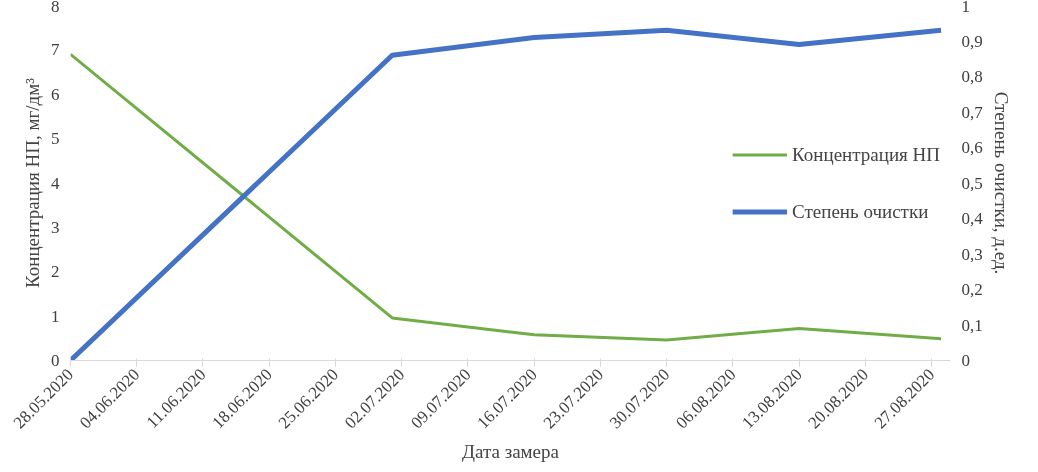 Image resolution: width=1038 pixels, height=472 pixels. I want to click on y2-tick-label: 0,2, so click(972, 289).